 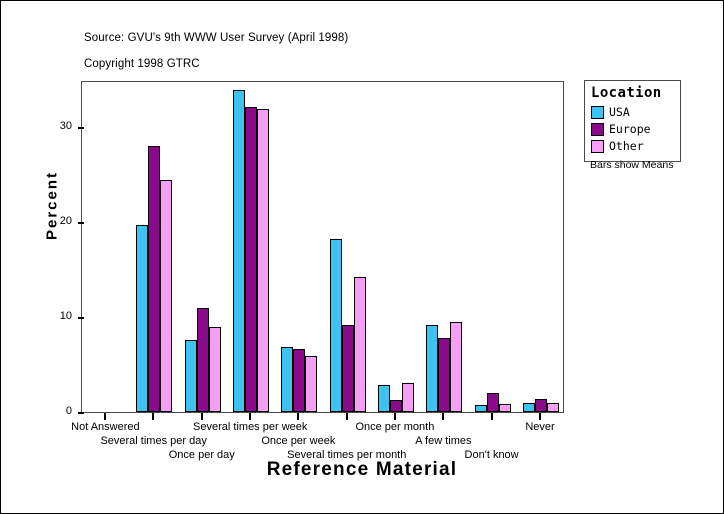 I want to click on legend: Location USA Europe Other, so click(x=632, y=121).